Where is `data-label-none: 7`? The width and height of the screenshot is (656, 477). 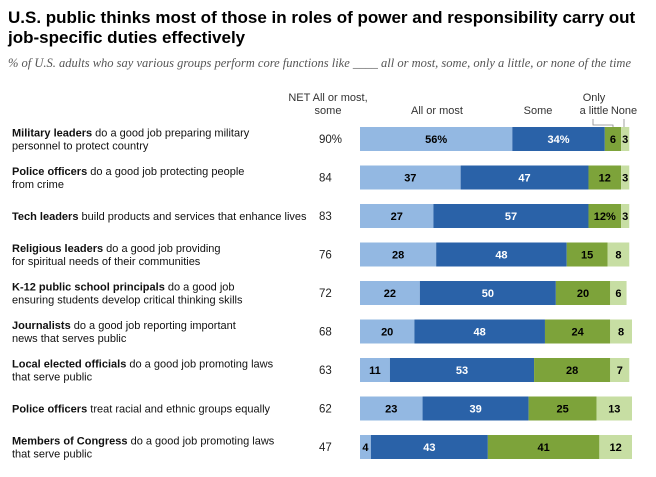
data-label-none: 7 is located at coordinates (620, 371).